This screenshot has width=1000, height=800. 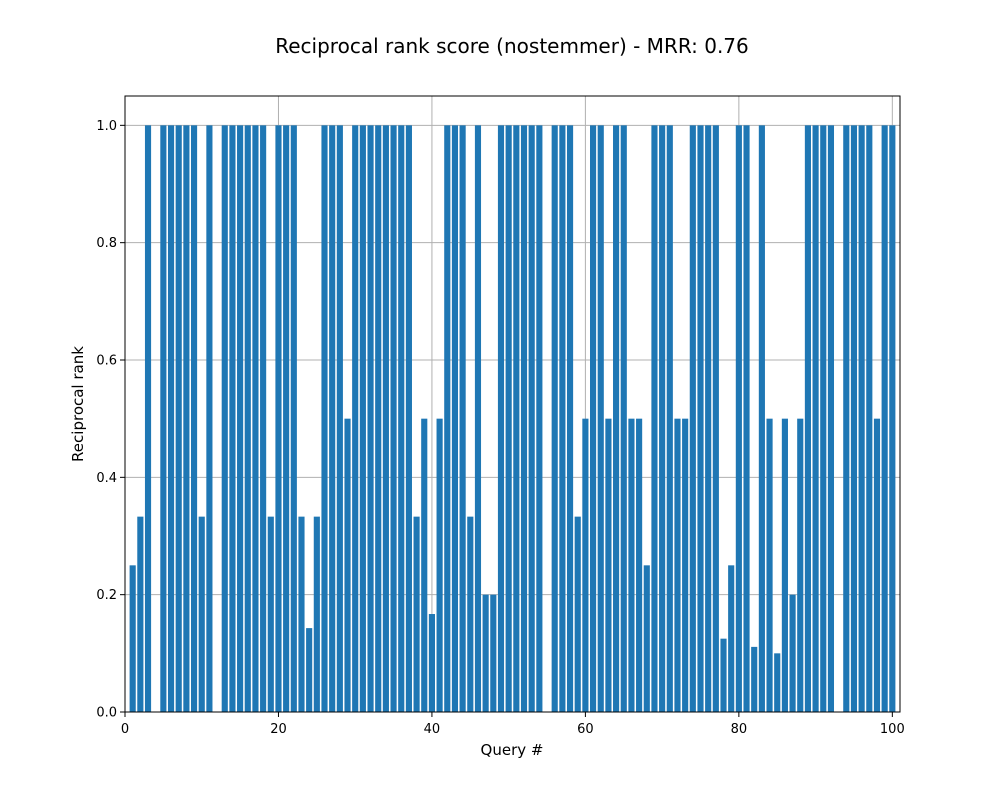 I want to click on x-tick-label: 0, so click(x=125, y=729).